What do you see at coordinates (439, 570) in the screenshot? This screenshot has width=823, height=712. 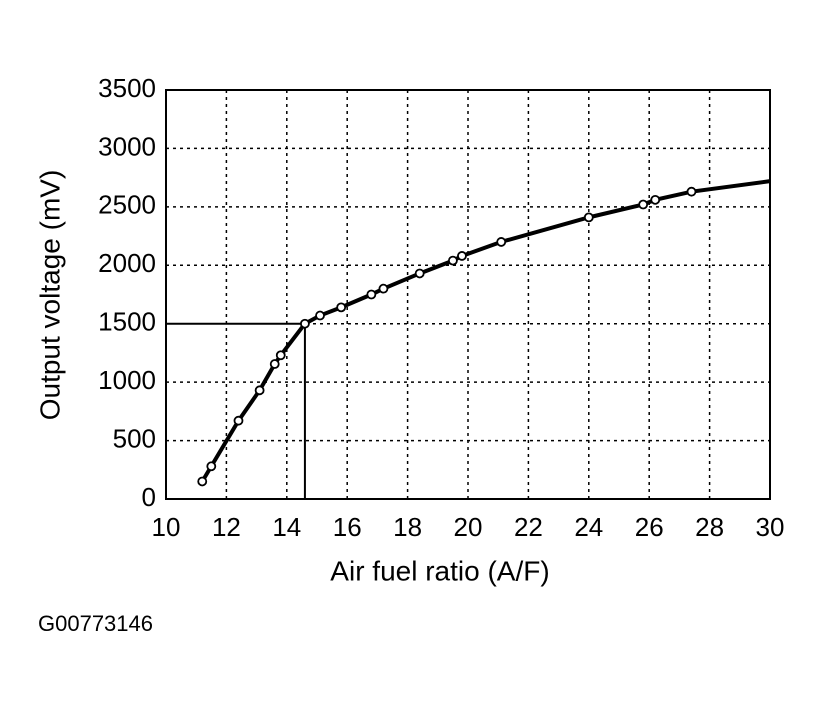 I see `x-axis-label: Air fuel ratio (A/F)` at bounding box center [439, 570].